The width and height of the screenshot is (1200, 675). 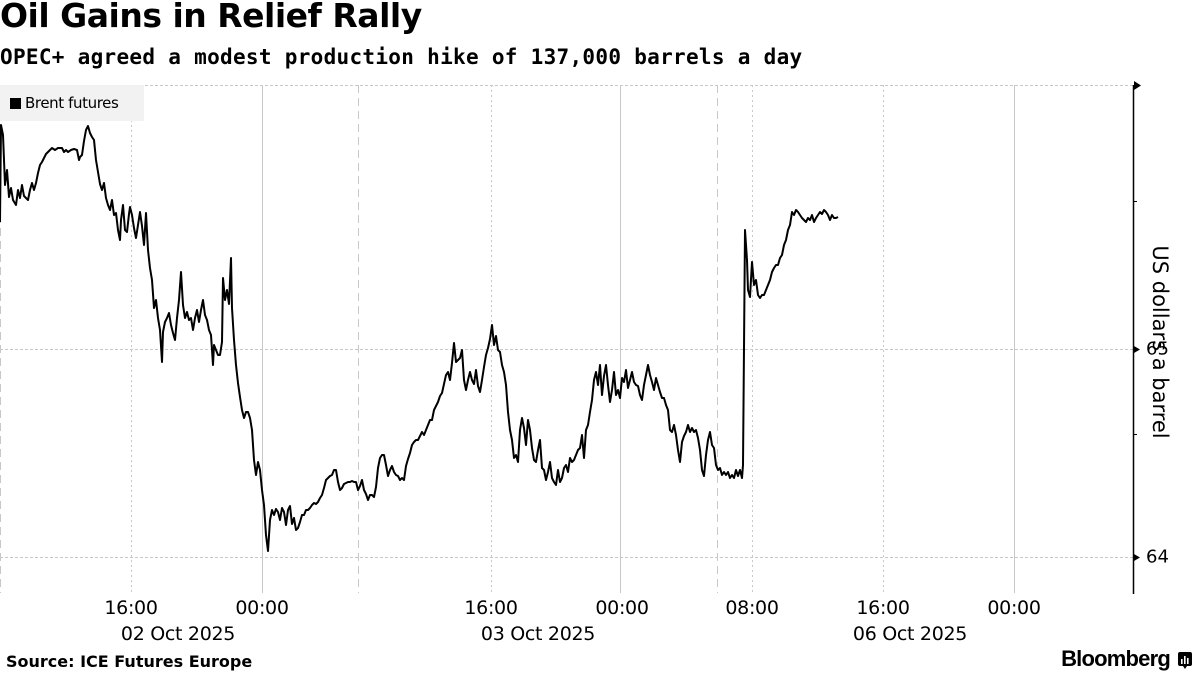 I want to click on y-tick-label-64: 64, so click(x=1157, y=557).